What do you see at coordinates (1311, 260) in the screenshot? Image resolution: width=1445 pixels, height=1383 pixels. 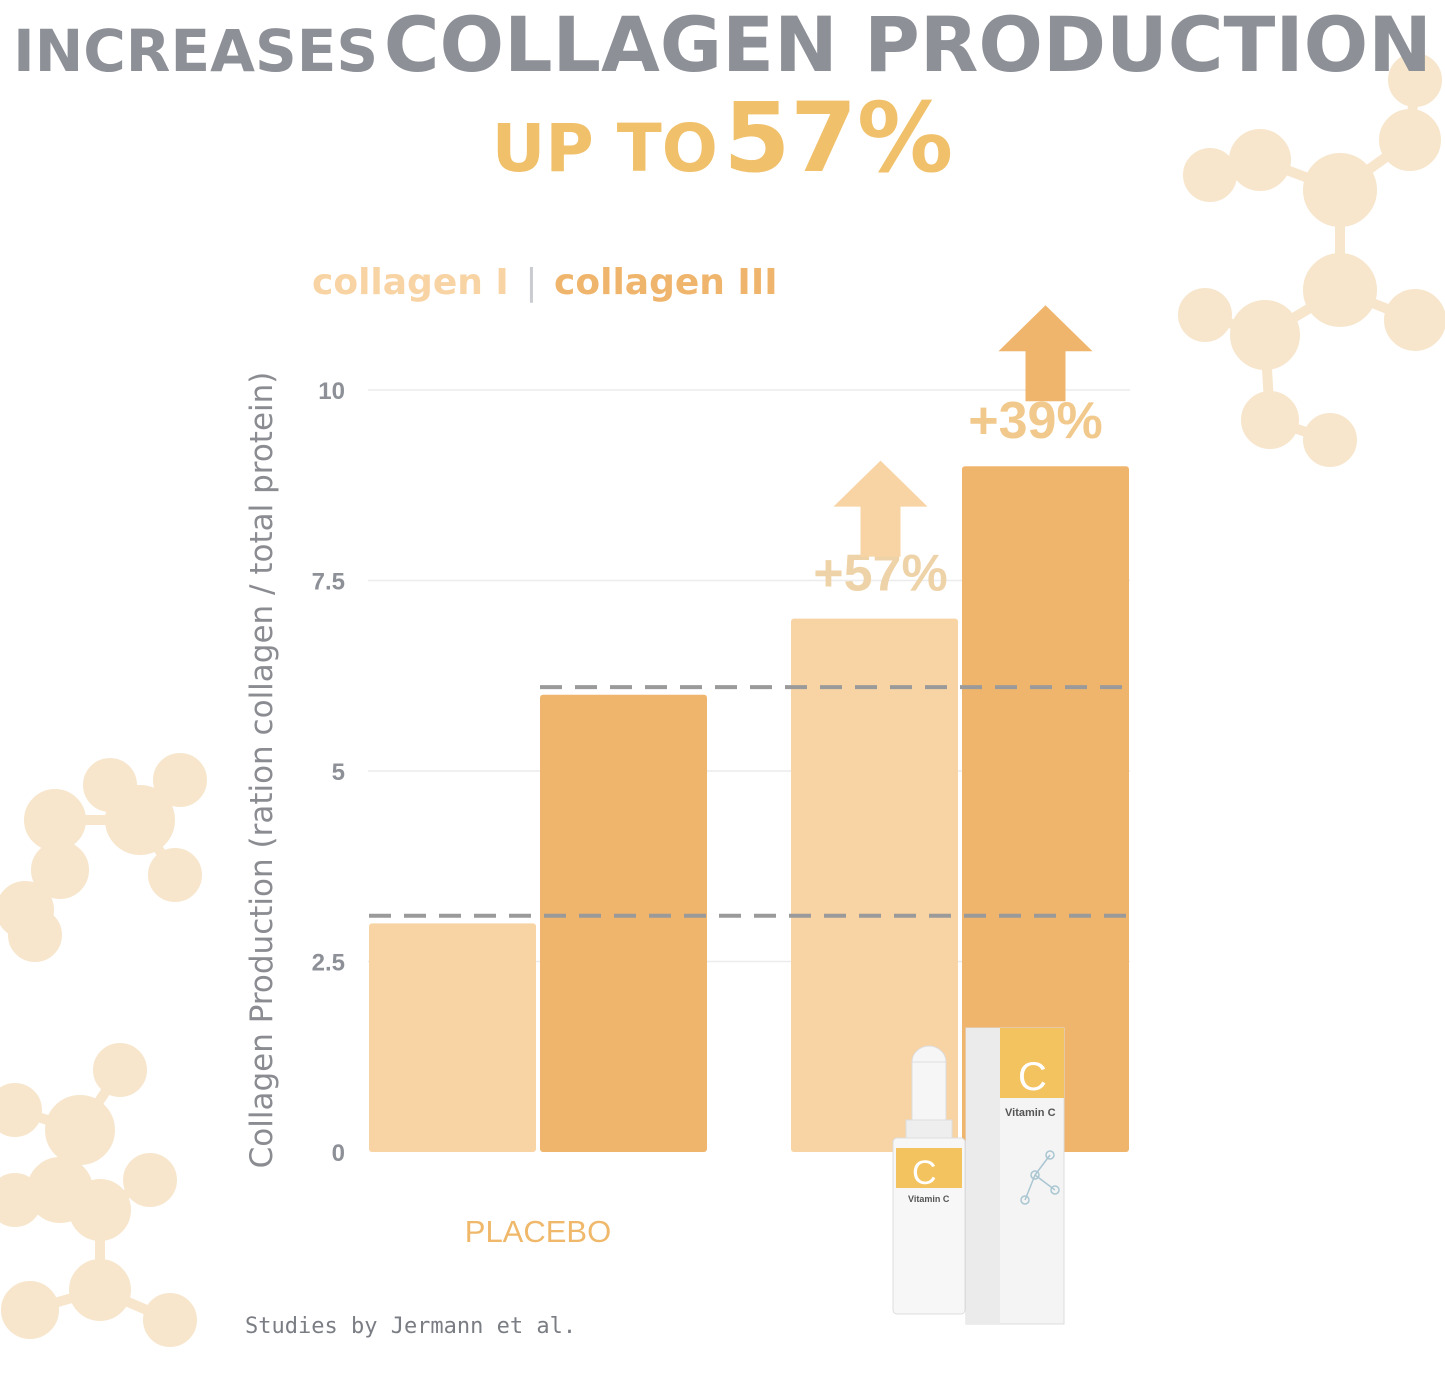 I see `molecule-top-right` at bounding box center [1311, 260].